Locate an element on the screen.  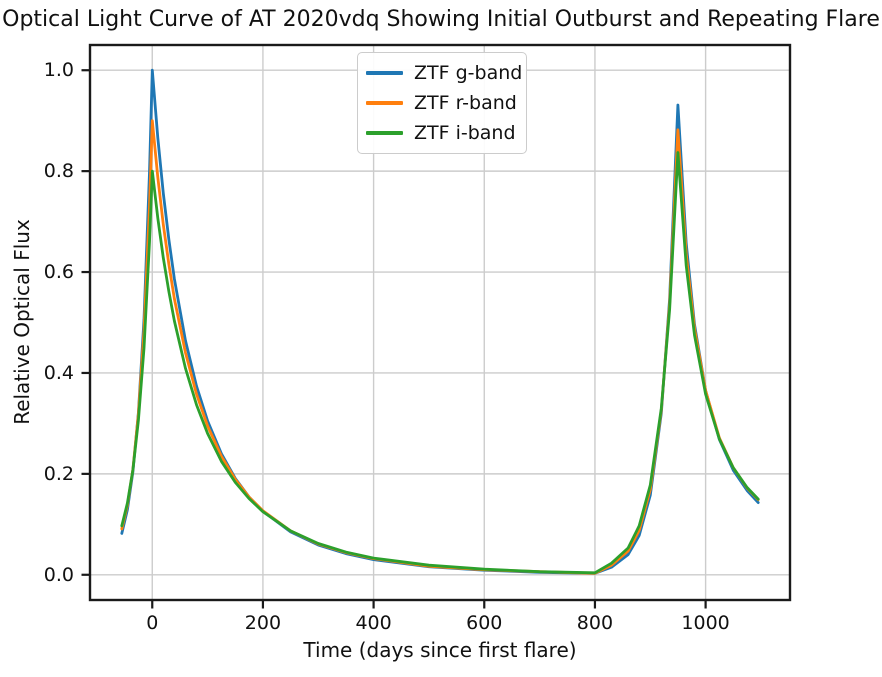
legend-label-i-band: ZTF i-band is located at coordinates (465, 133).